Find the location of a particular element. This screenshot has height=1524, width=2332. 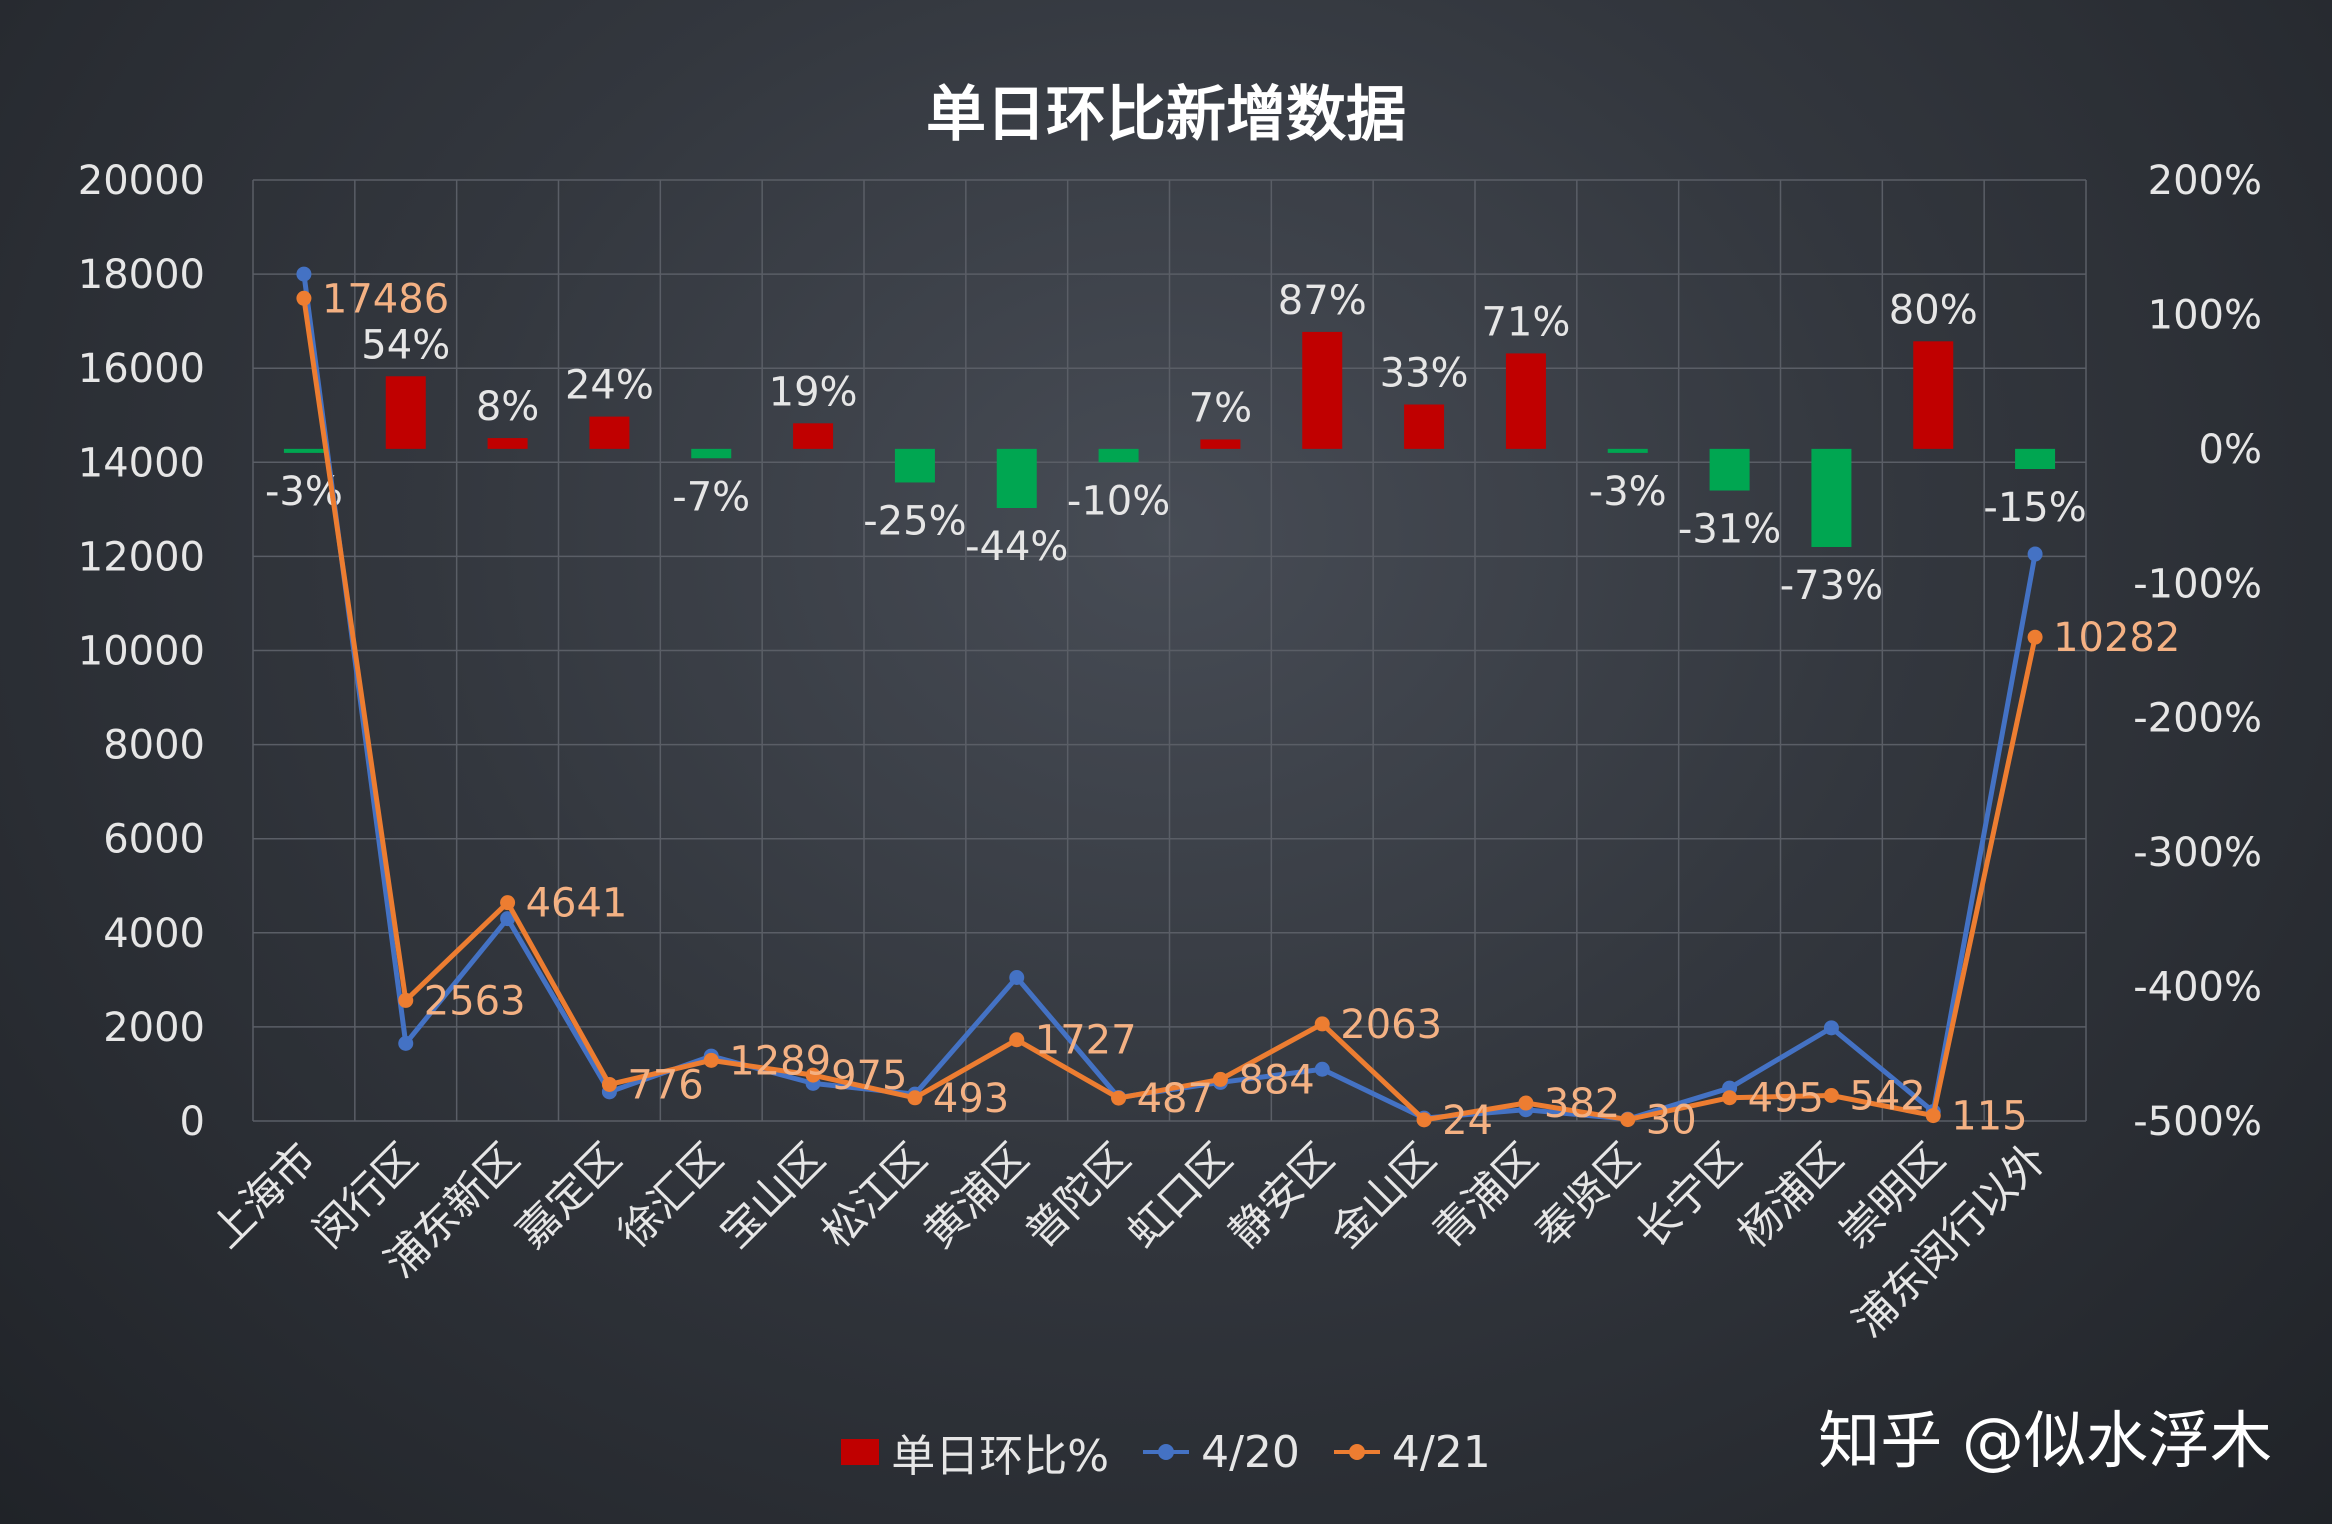

bar-data-label: -10% is located at coordinates (1118, 501).